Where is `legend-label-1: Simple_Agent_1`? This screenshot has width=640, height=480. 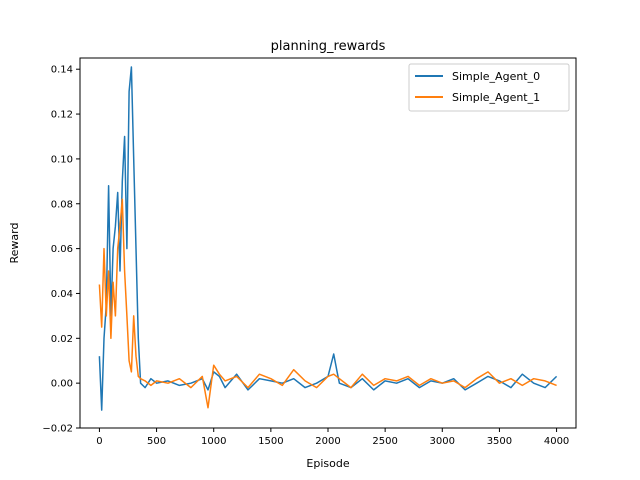
legend-label-1: Simple_Agent_1 is located at coordinates (496, 97).